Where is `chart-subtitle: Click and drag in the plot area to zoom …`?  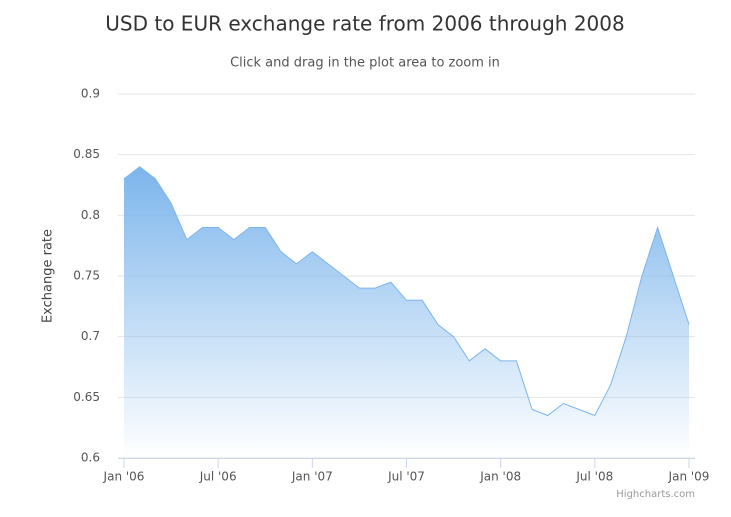 chart-subtitle: Click and drag in the plot area to zoom … is located at coordinates (365, 63).